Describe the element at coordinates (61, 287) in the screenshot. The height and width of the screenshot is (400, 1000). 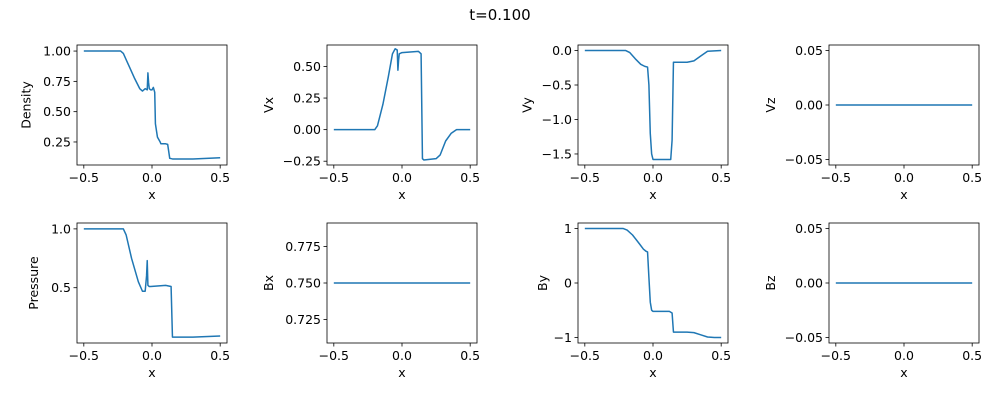
I see `y-tick-label: 0.5` at that location.